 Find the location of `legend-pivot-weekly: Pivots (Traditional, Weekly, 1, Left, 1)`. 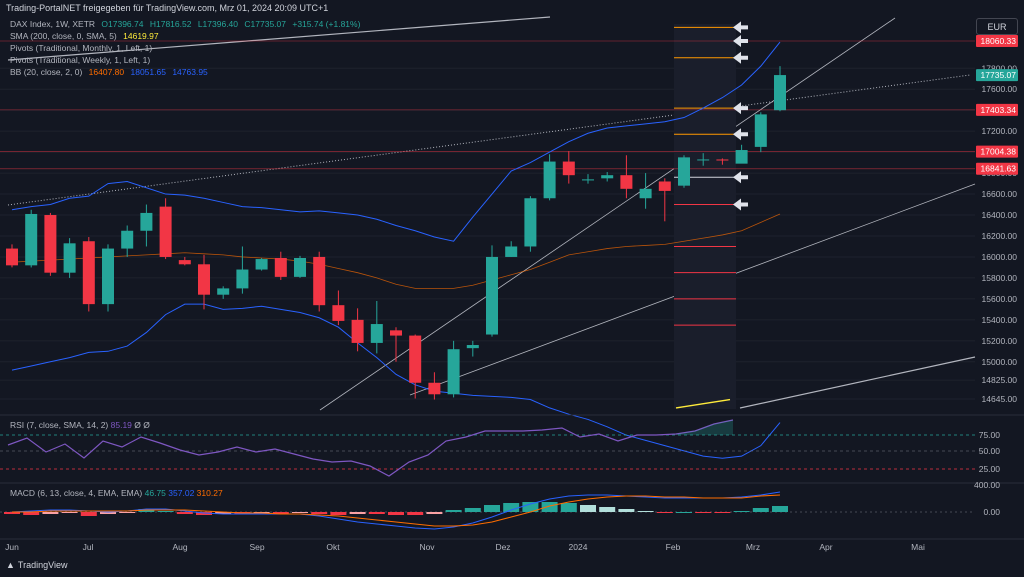

legend-pivot-weekly: Pivots (Traditional, Weekly, 1, Left, 1) is located at coordinates (80, 60).